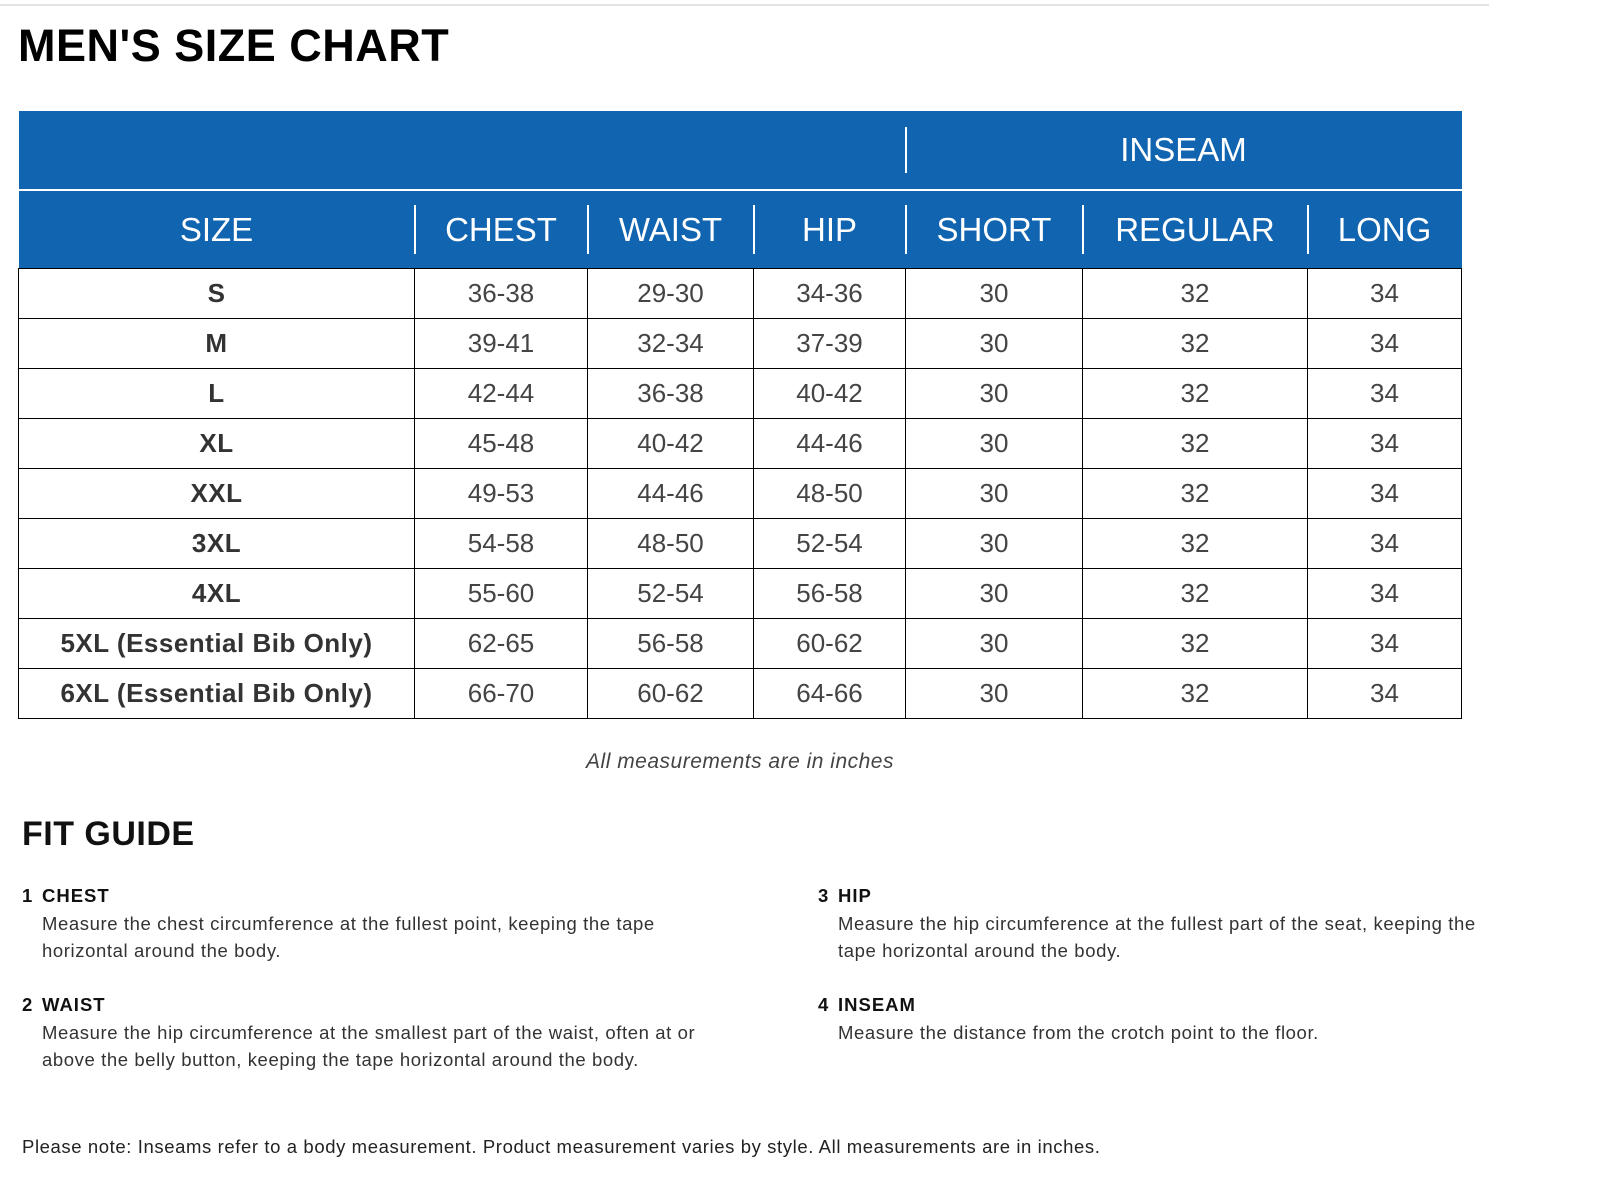  What do you see at coordinates (670, 543) in the screenshot?
I see `cell-waist: 48-50` at bounding box center [670, 543].